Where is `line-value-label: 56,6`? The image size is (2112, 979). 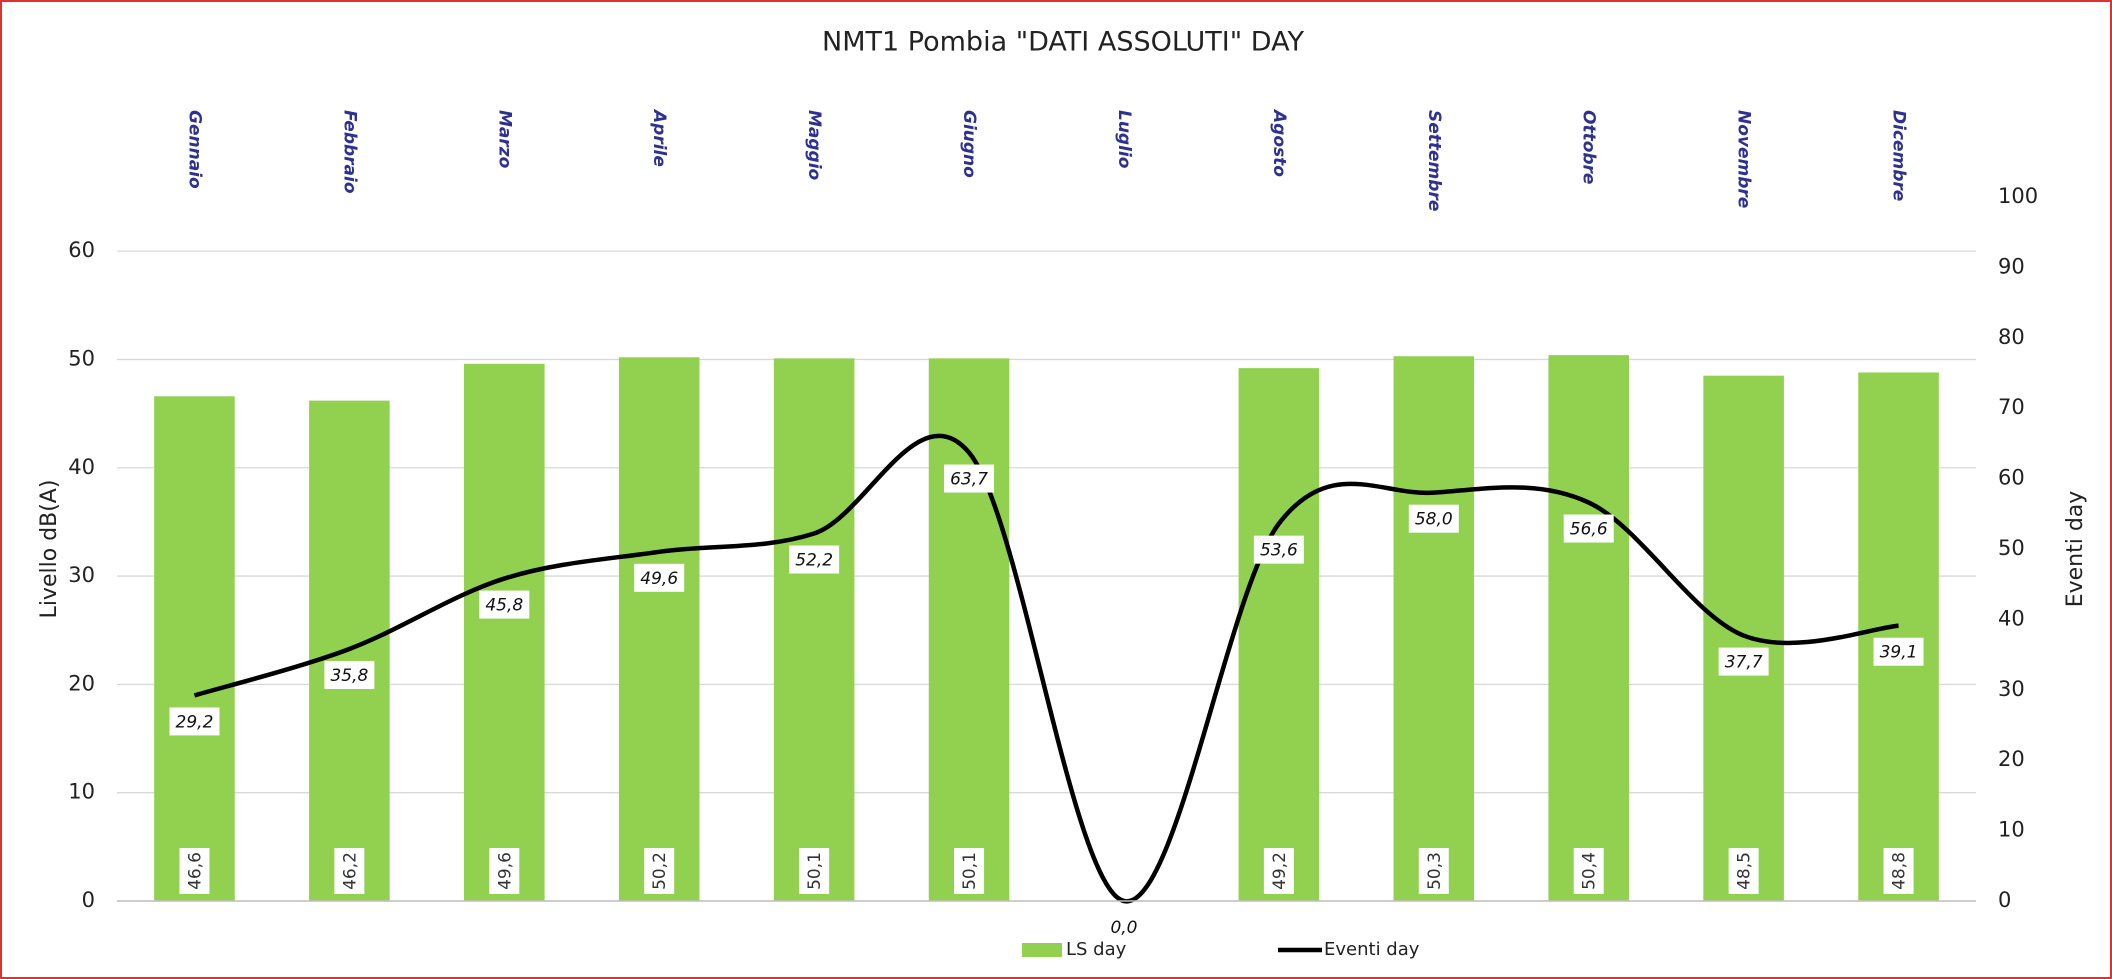
line-value-label: 56,6 is located at coordinates (1589, 530).